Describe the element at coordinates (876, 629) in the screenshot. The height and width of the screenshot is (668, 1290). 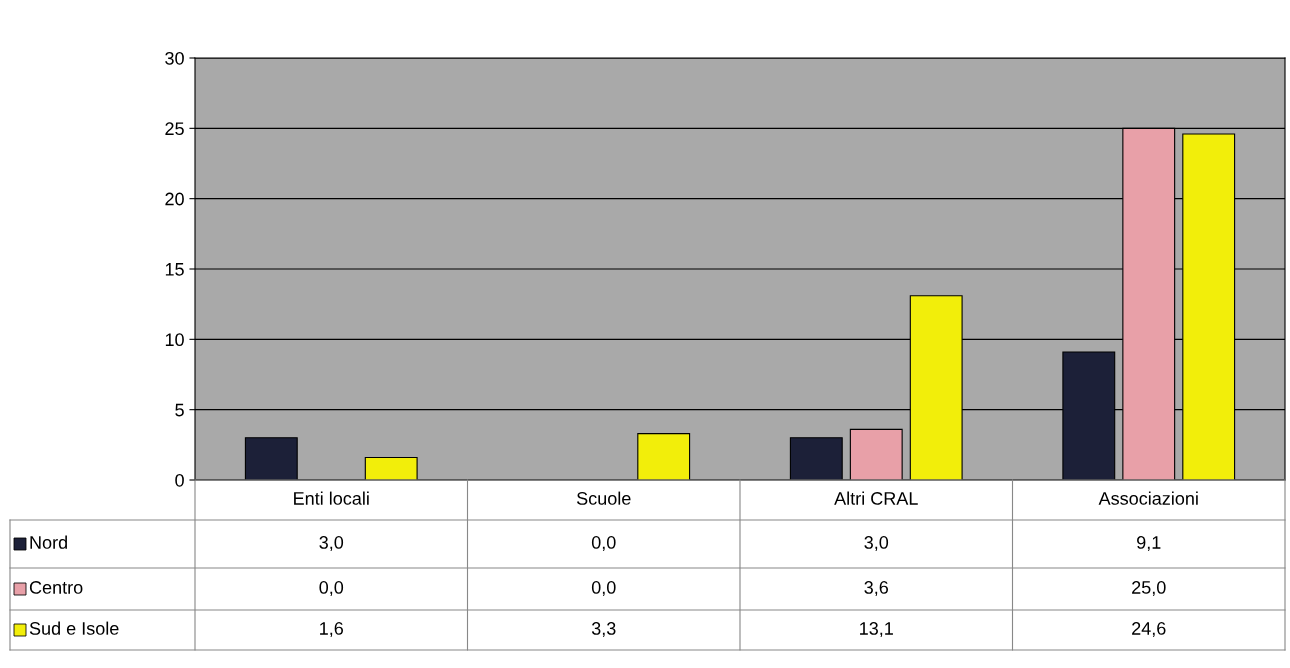
I see `data-label: 13,1` at that location.